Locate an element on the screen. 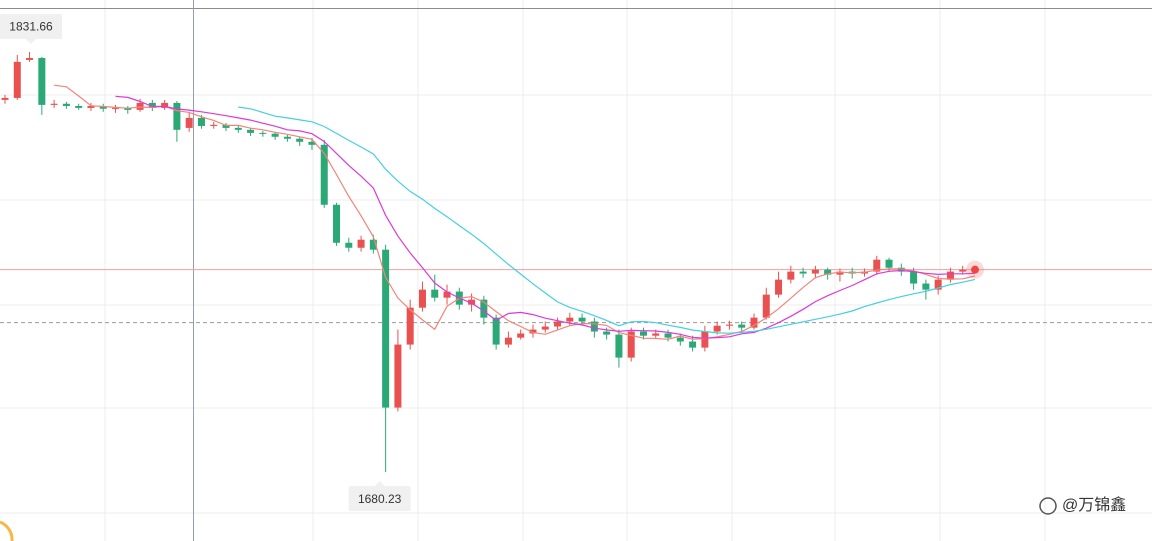  extreme-label: 1831.66 is located at coordinates (31, 27).